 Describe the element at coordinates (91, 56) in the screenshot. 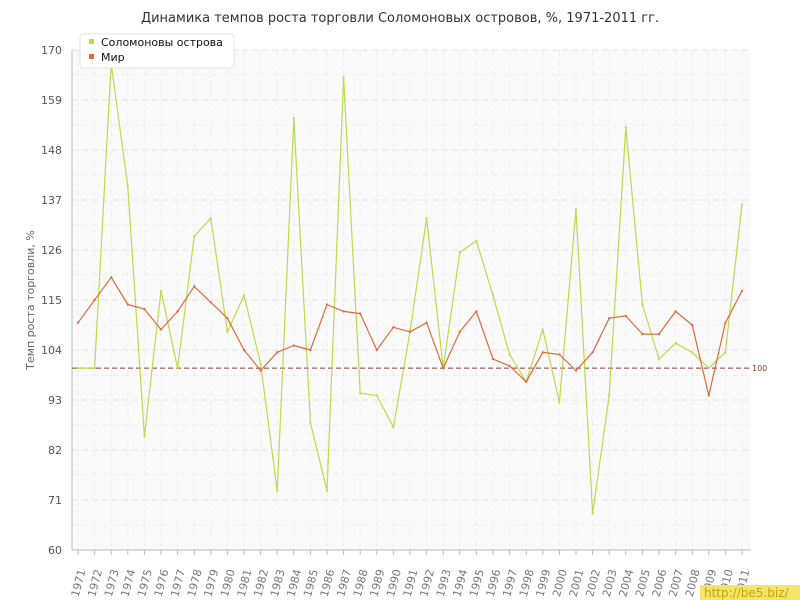

I see `legend-swatch-world` at that location.